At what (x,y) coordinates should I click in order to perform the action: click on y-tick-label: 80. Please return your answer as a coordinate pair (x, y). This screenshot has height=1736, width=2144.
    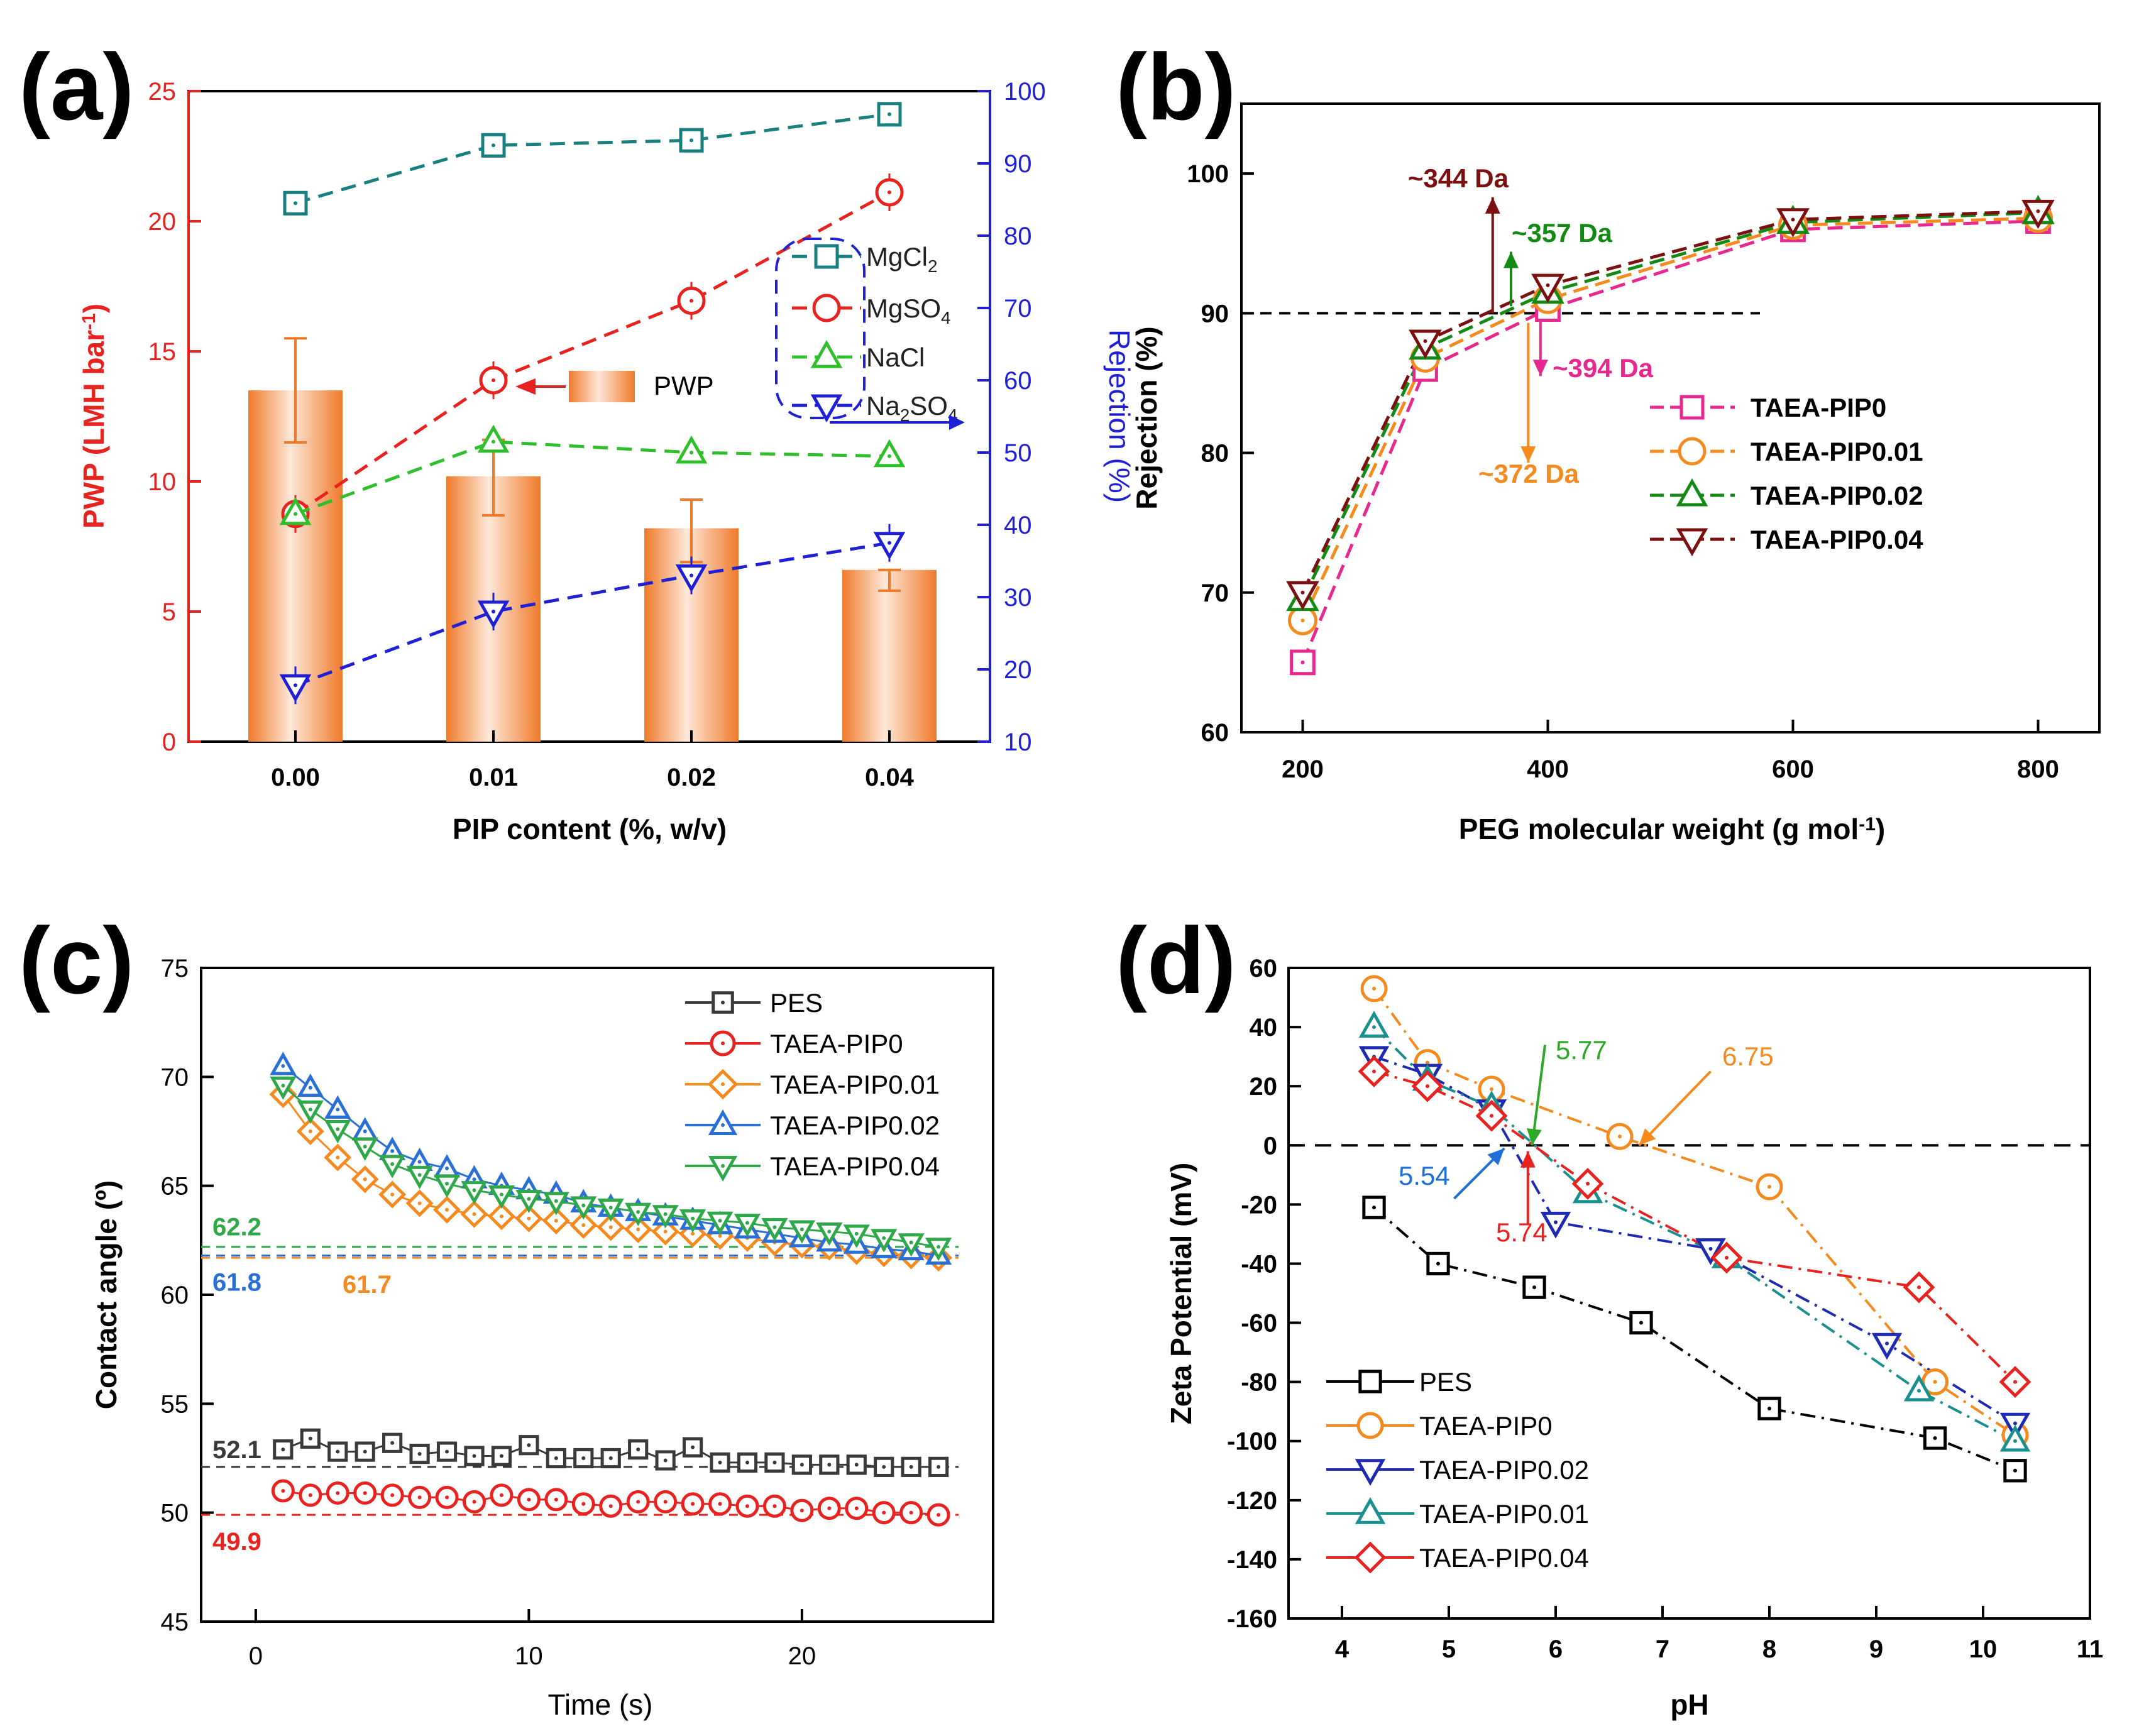
    Looking at the image, I should click on (1215, 454).